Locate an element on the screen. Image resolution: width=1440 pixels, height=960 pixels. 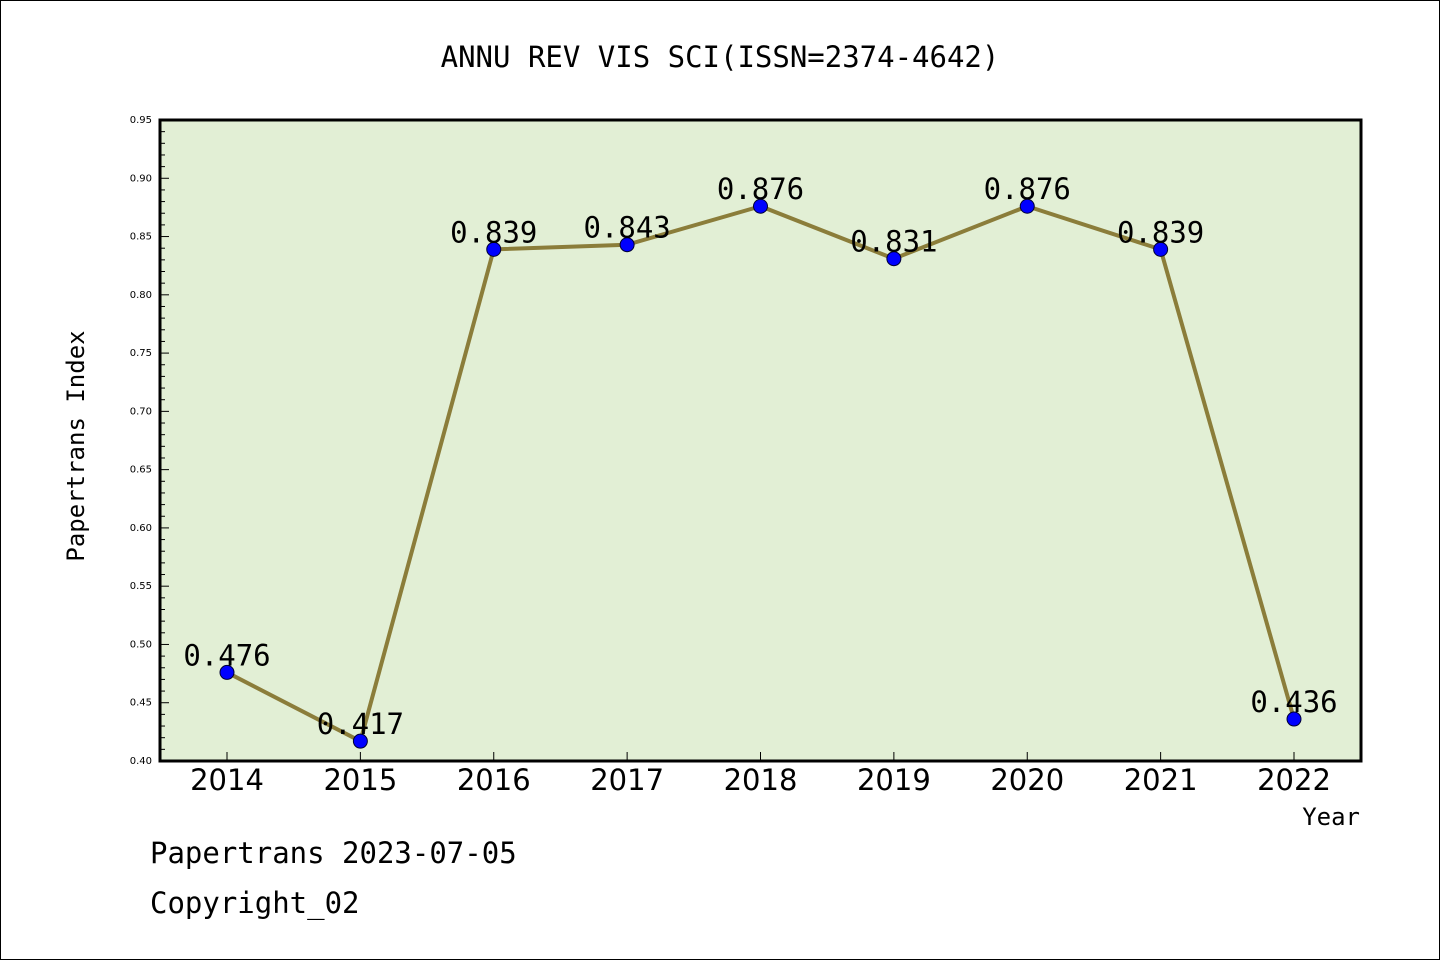
x-tick-label: 2019 is located at coordinates (894, 780).